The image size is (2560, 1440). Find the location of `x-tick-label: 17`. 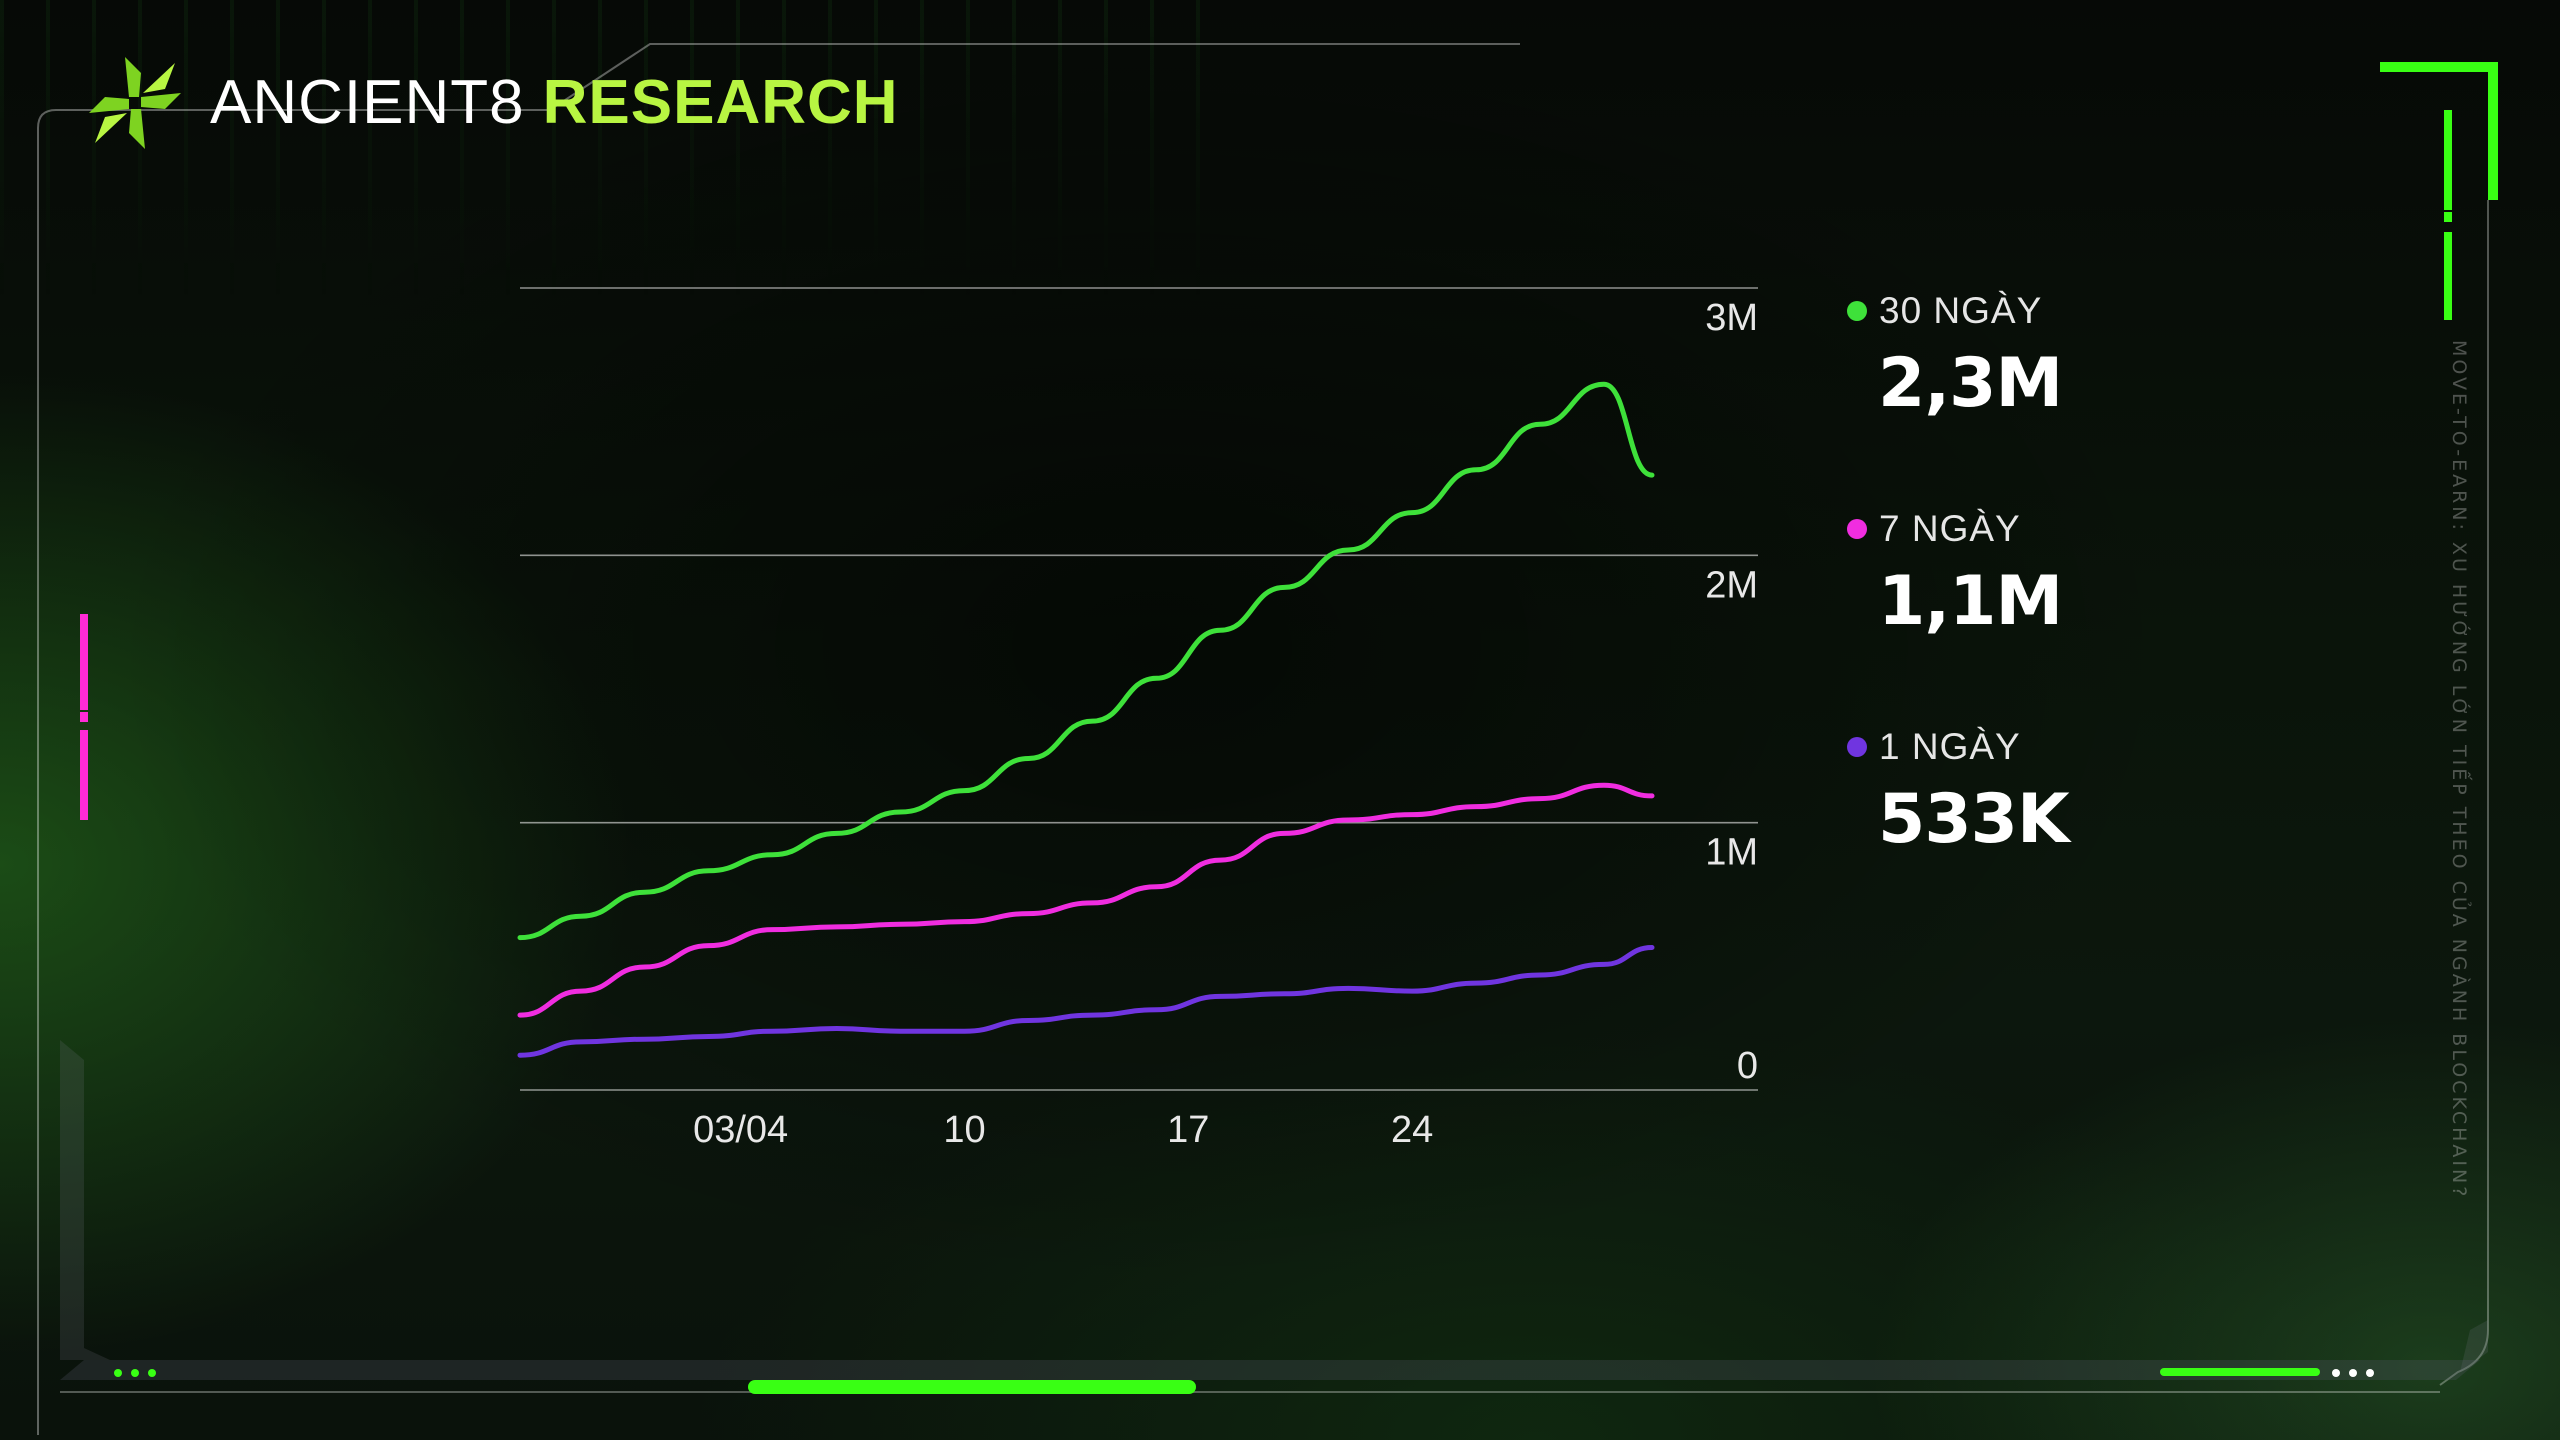

x-tick-label: 17 is located at coordinates (1188, 1130).